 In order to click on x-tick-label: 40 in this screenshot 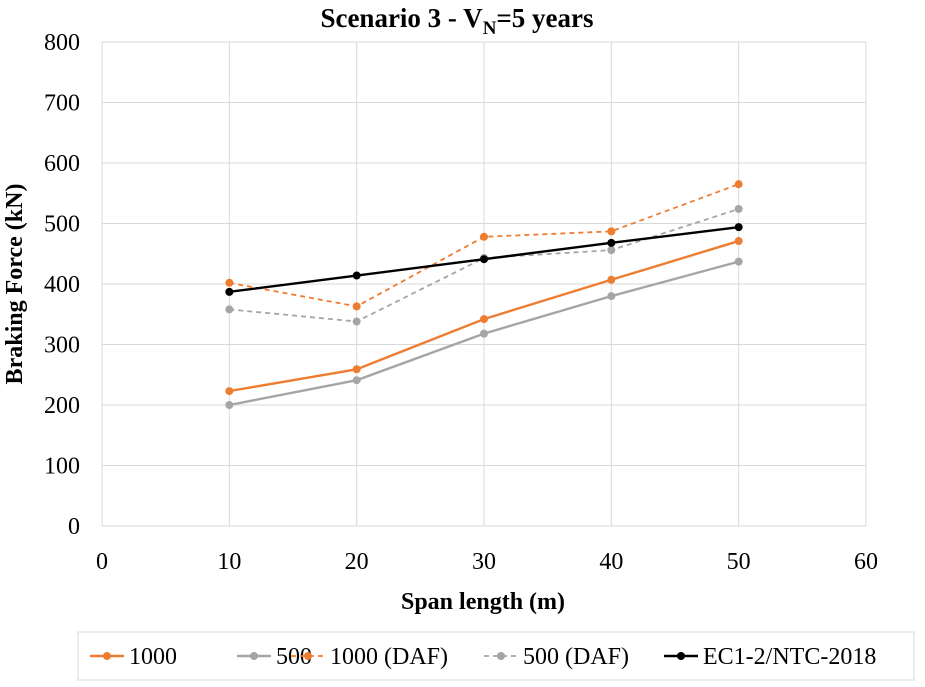, I will do `click(611, 562)`.